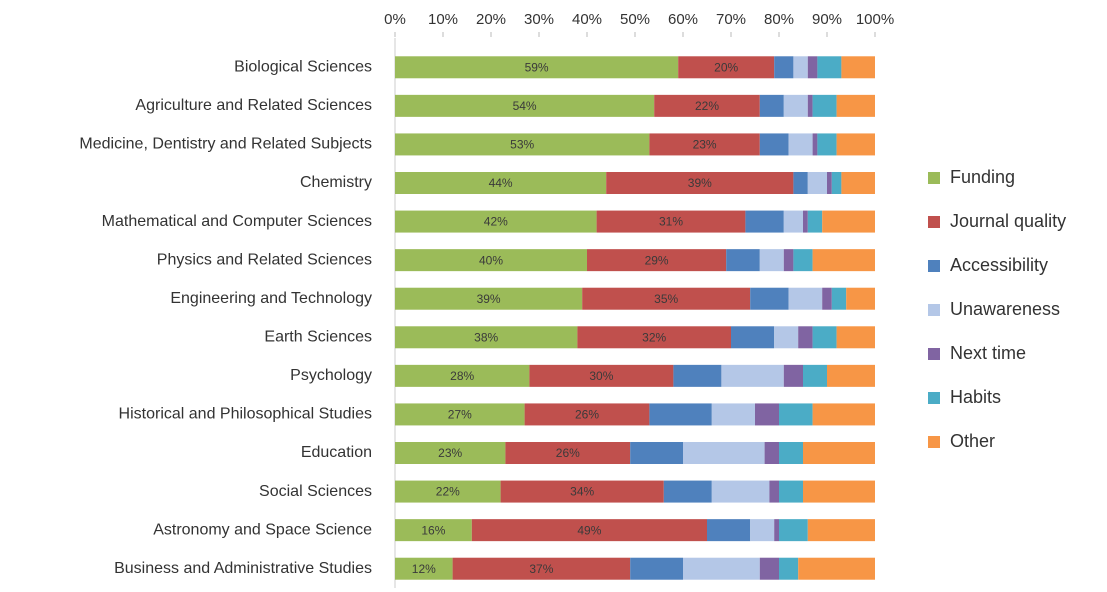  Describe the element at coordinates (779, 19) in the screenshot. I see `x-tick-label: 80%` at that location.